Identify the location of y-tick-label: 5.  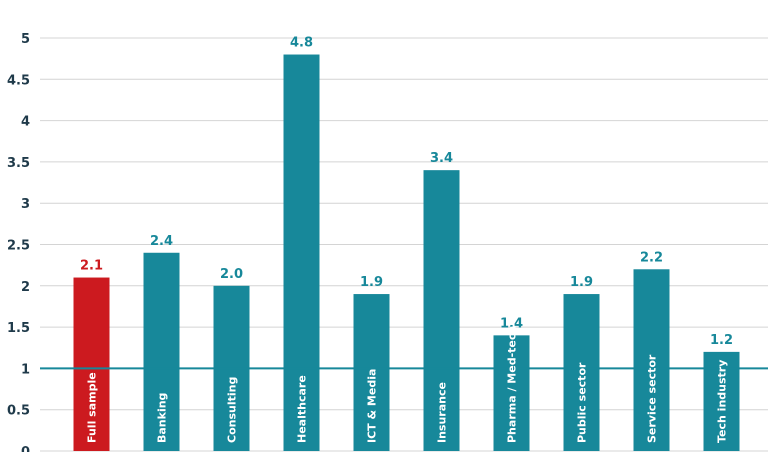
(25, 39).